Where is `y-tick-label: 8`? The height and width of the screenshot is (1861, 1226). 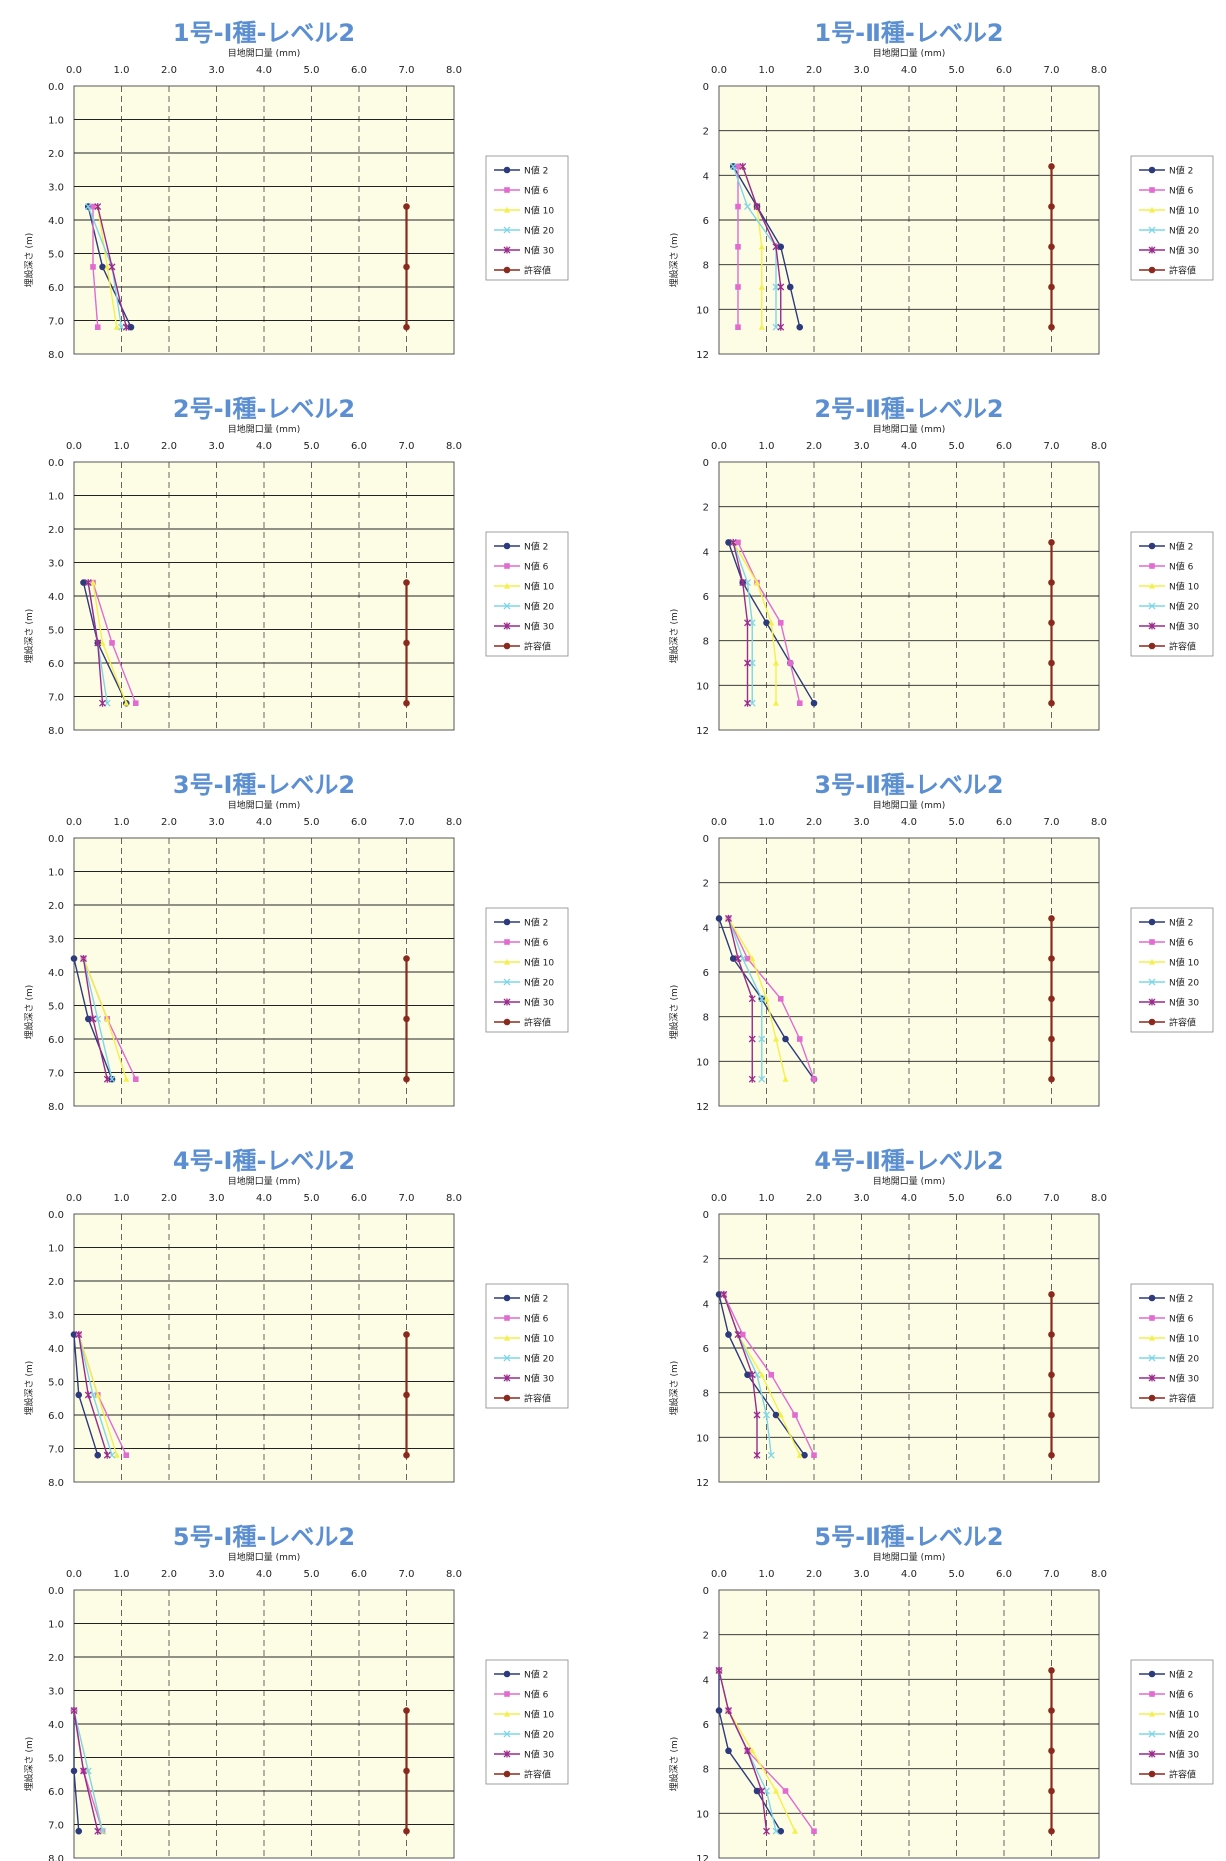
y-tick-label: 8 is located at coordinates (706, 642).